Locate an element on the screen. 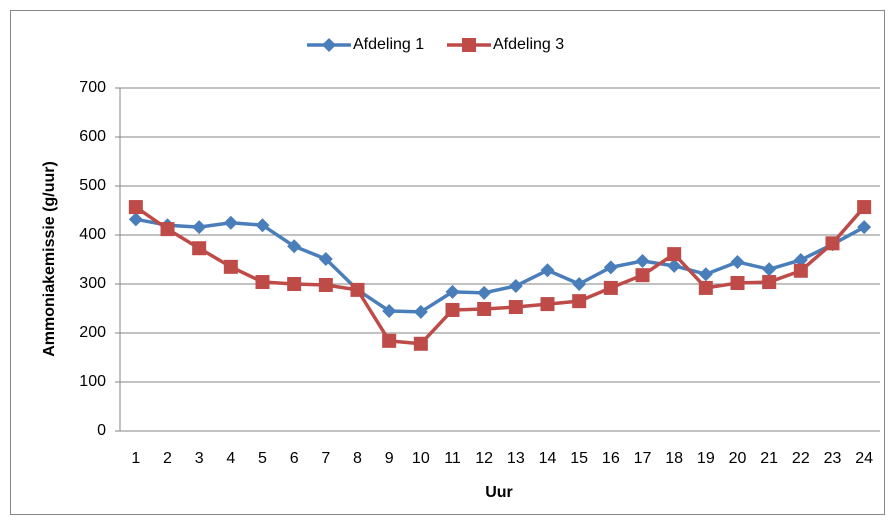  x-tick-label: 9 is located at coordinates (389, 458).